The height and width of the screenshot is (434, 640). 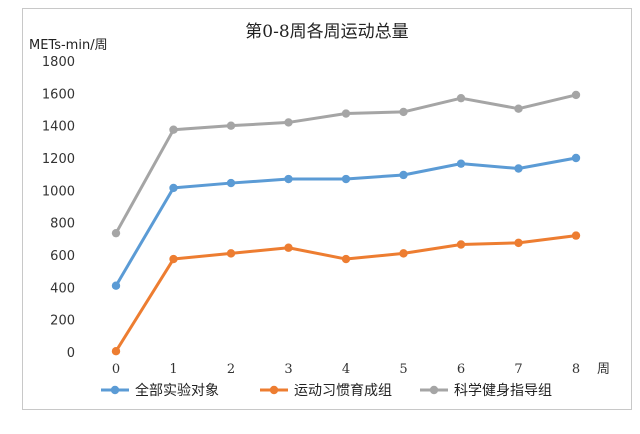 I want to click on legend-item: 科学健身指导组, so click(x=486, y=391).